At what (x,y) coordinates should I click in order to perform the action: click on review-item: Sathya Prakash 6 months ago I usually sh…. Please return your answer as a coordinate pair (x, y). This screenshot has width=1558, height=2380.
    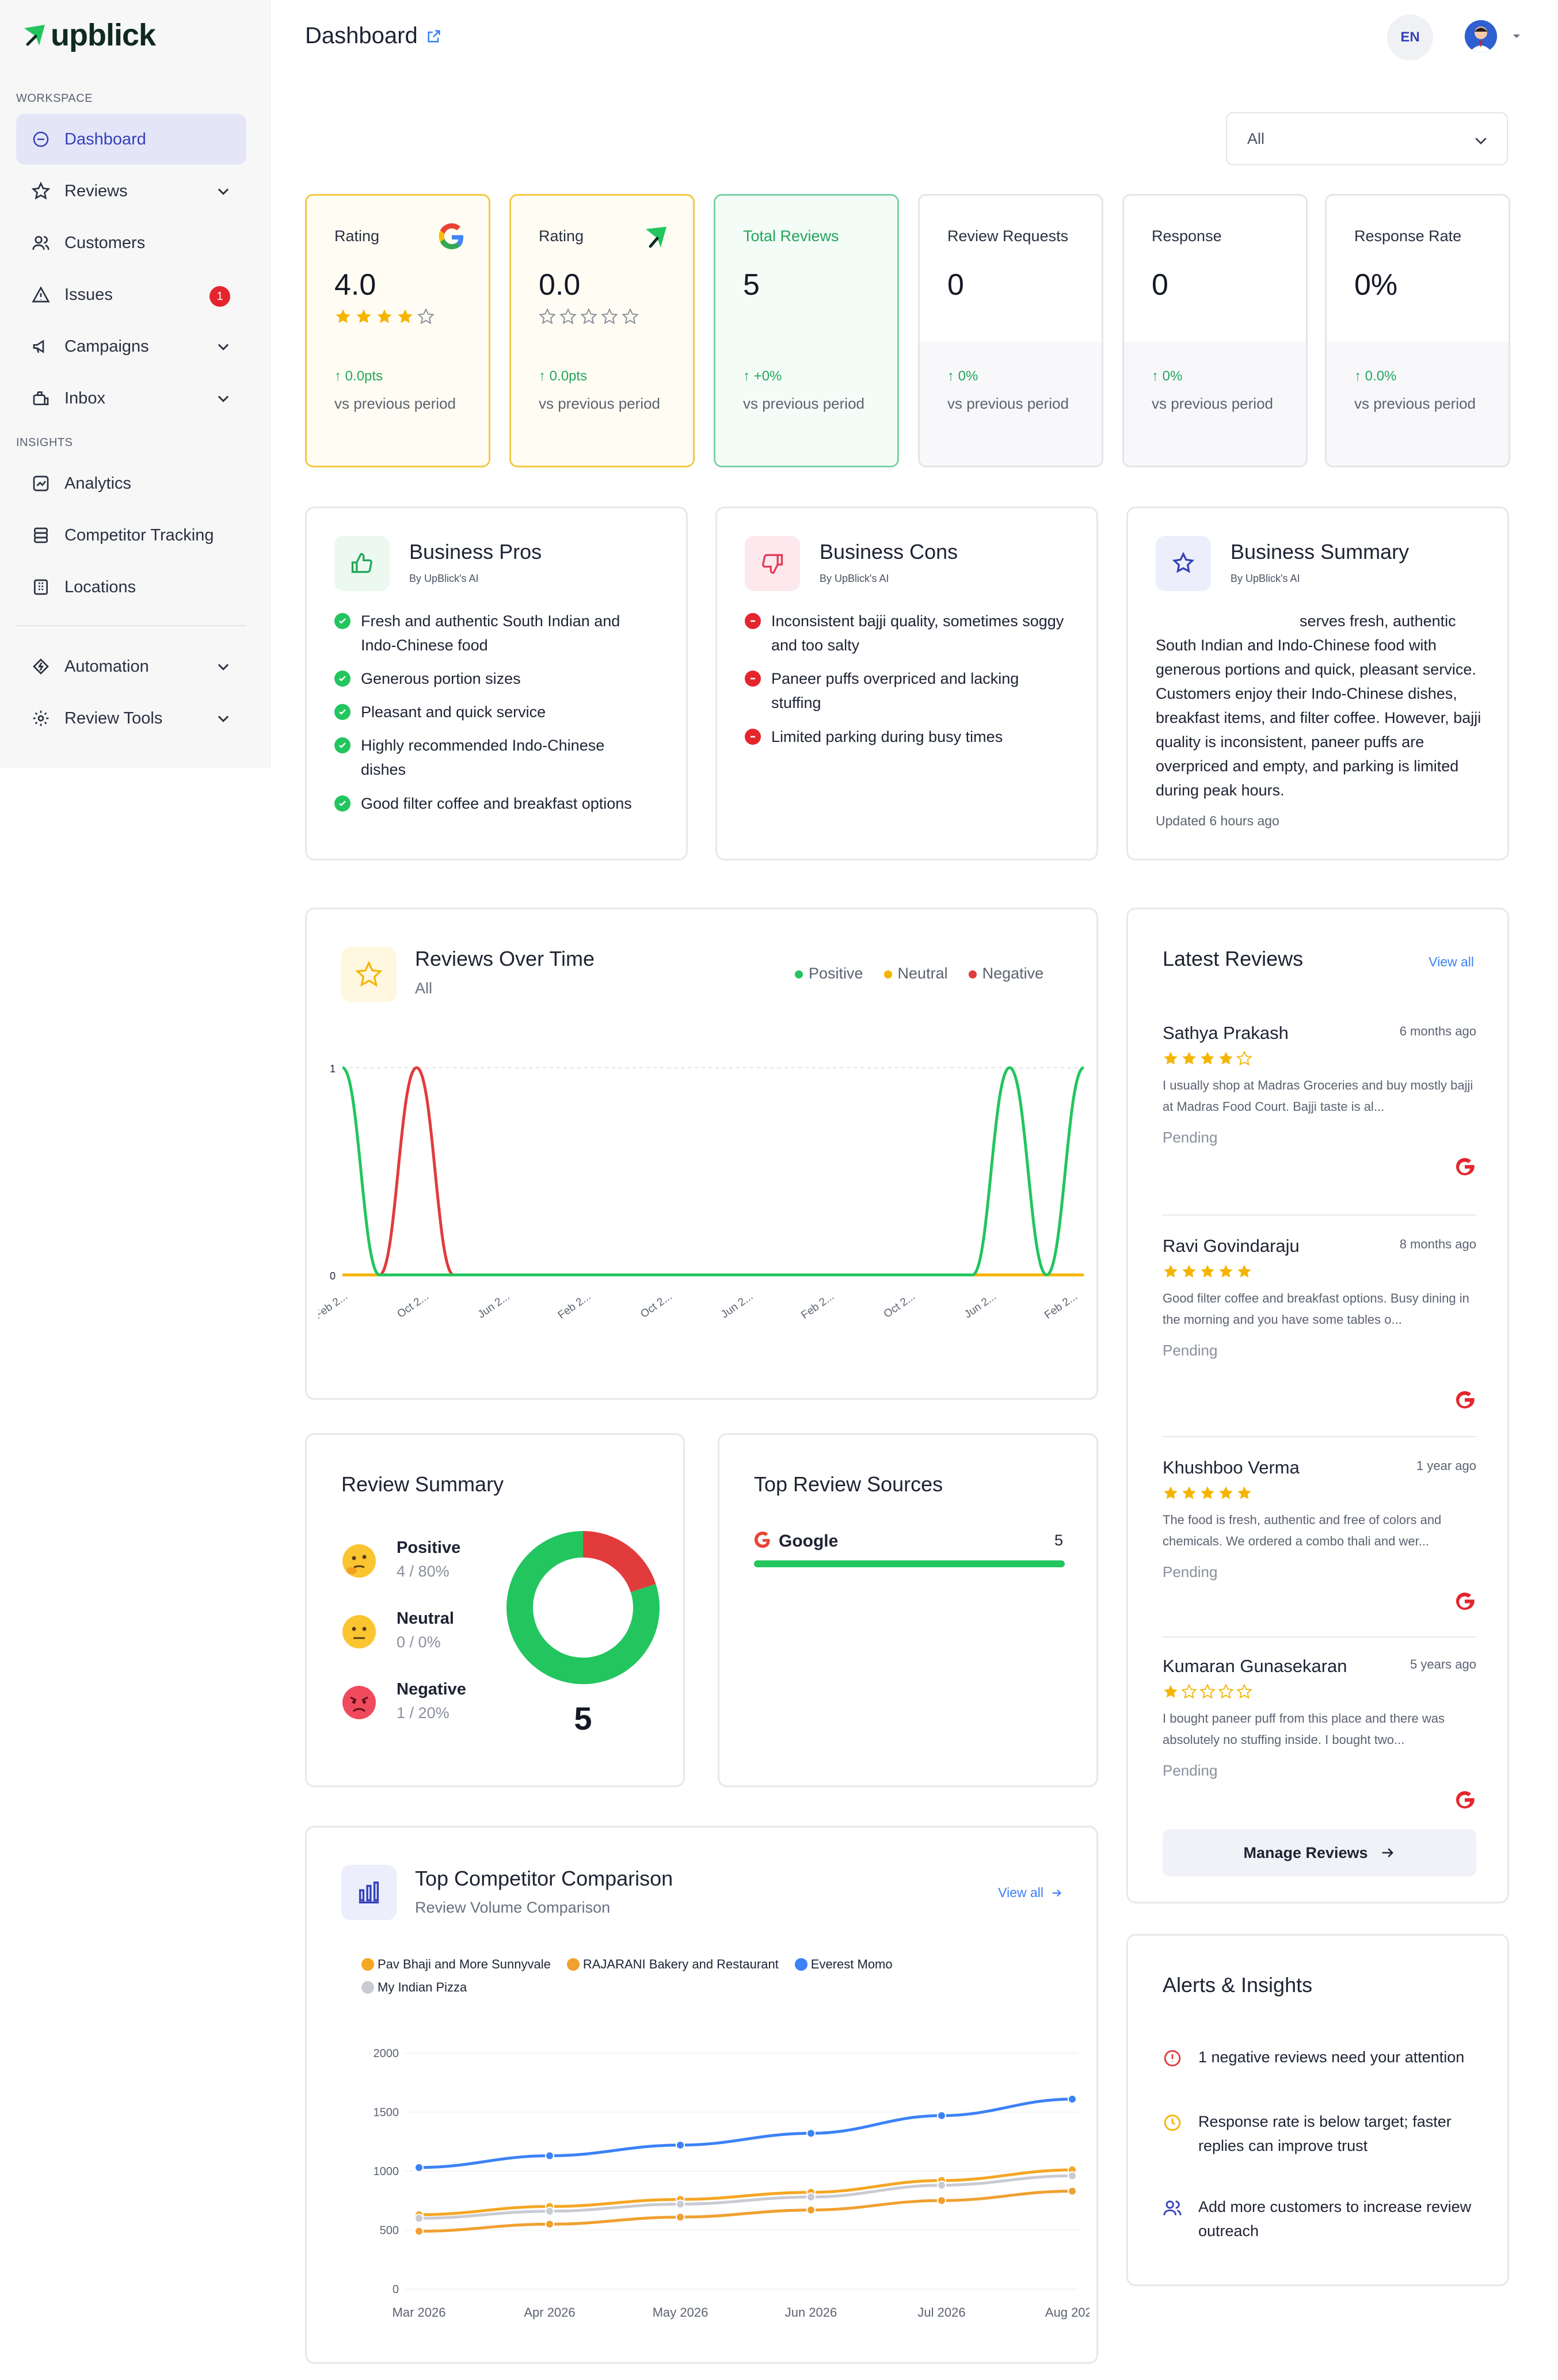
    Looking at the image, I should click on (1319, 1099).